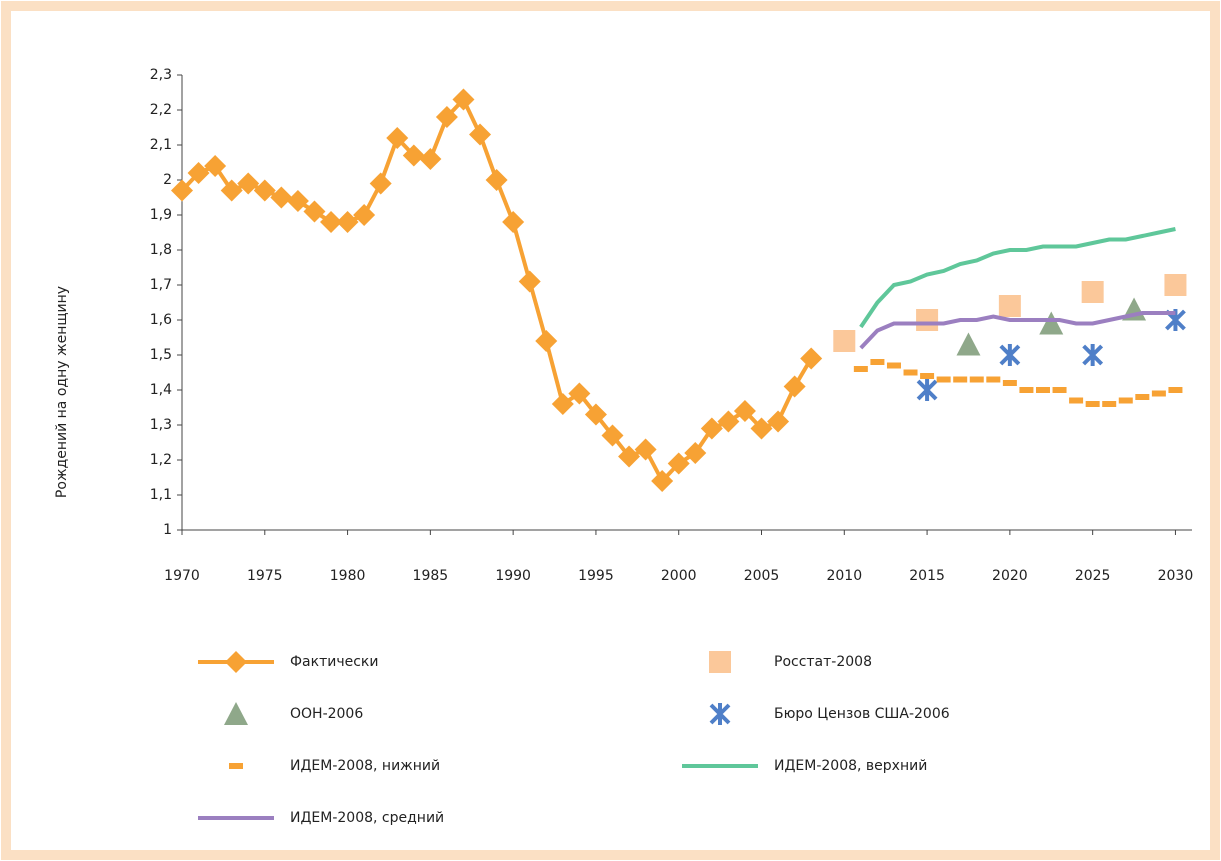  I want to click on y-tick-label: 2,2, so click(161, 110).